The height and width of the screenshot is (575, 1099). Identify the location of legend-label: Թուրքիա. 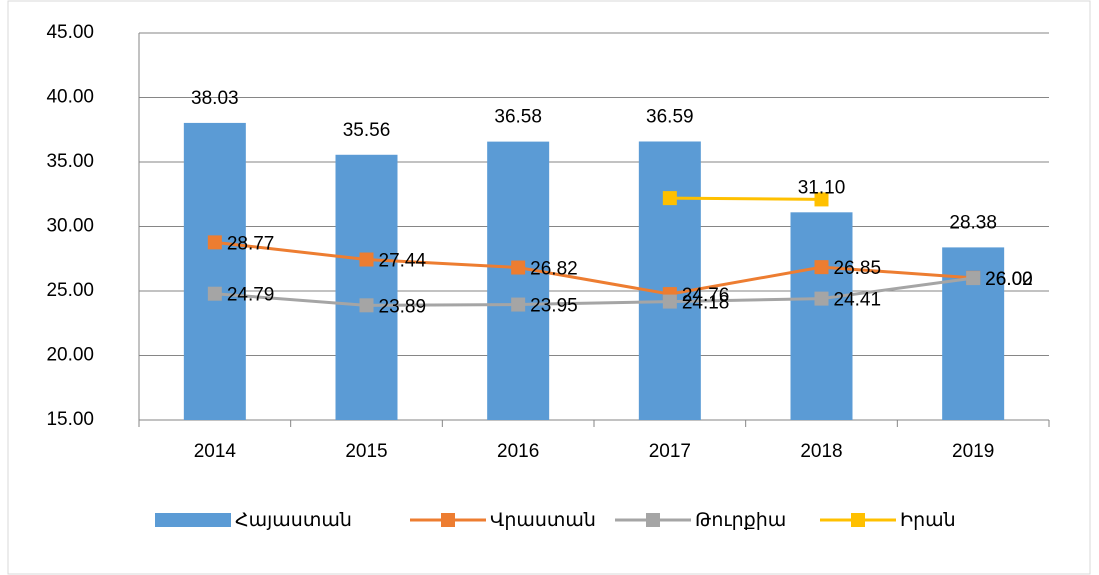
(740, 520).